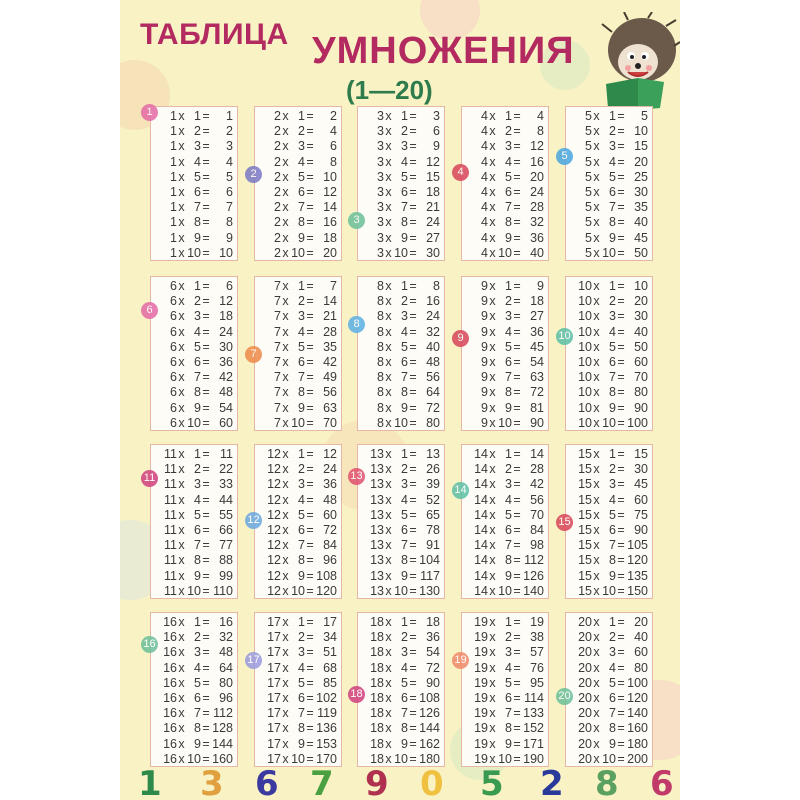 This screenshot has width=800, height=800. Describe the element at coordinates (405, 637) in the screenshot. I see `equation-line: 18 x 2 = 36` at that location.